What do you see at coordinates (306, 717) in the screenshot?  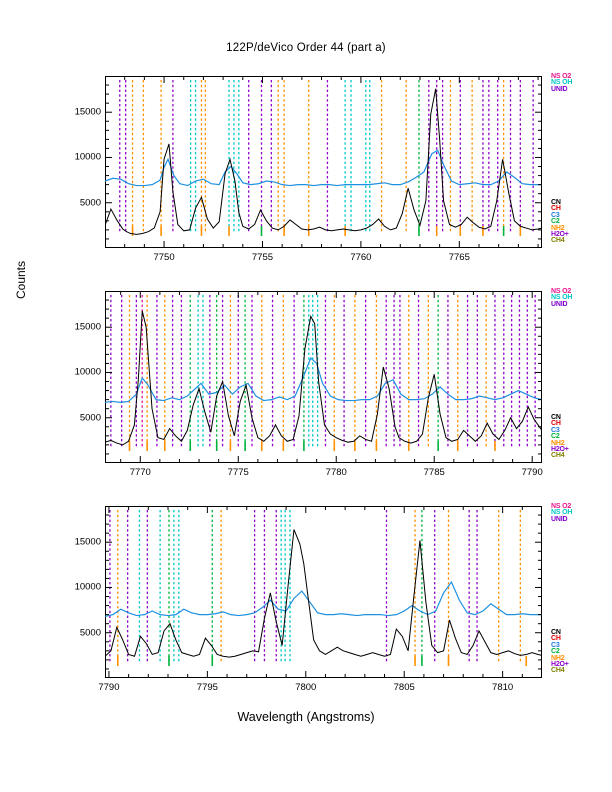 I see `x-axis-label: Wavelength (Angstroms)` at bounding box center [306, 717].